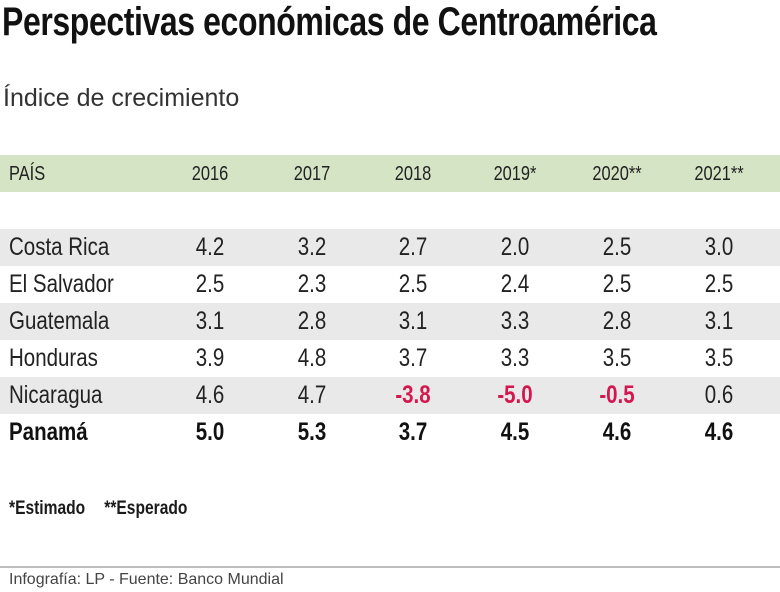 The image size is (780, 592). I want to click on country-name: Guatemala, so click(59, 321).